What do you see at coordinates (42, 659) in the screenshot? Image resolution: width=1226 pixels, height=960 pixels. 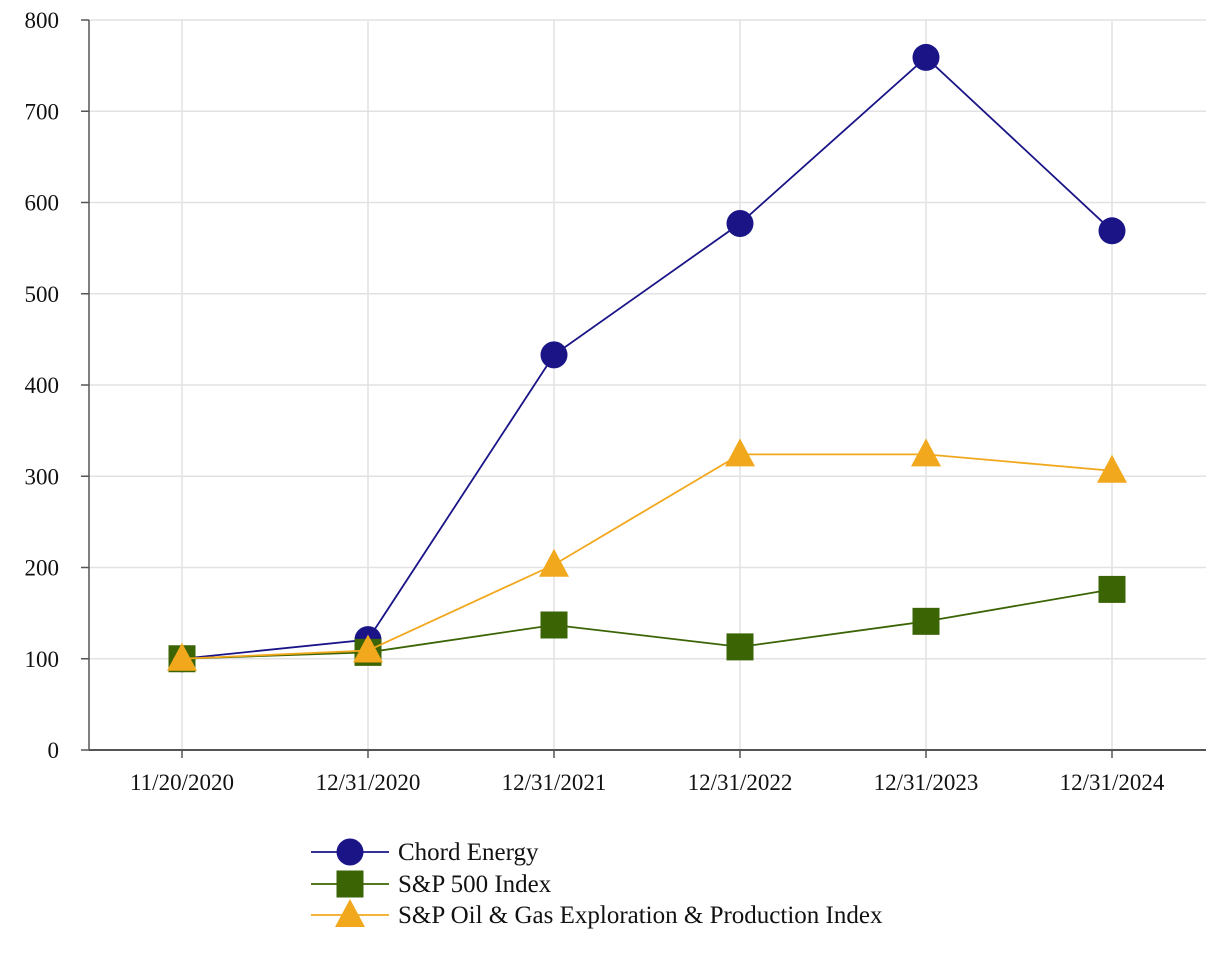 I see `y-tick-label: 100` at bounding box center [42, 659].